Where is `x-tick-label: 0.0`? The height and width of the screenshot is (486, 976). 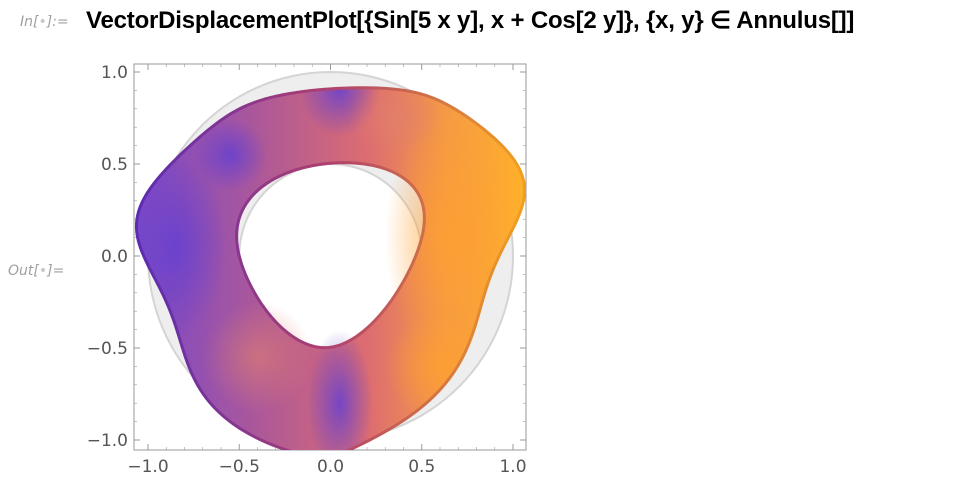 x-tick-label: 0.0 is located at coordinates (330, 467).